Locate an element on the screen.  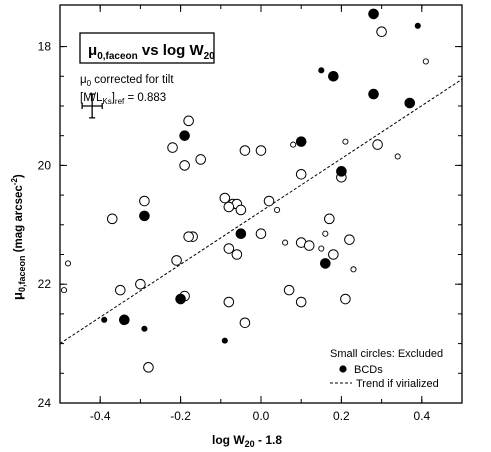
x-tick-label: 0.0 is located at coordinates (261, 416).